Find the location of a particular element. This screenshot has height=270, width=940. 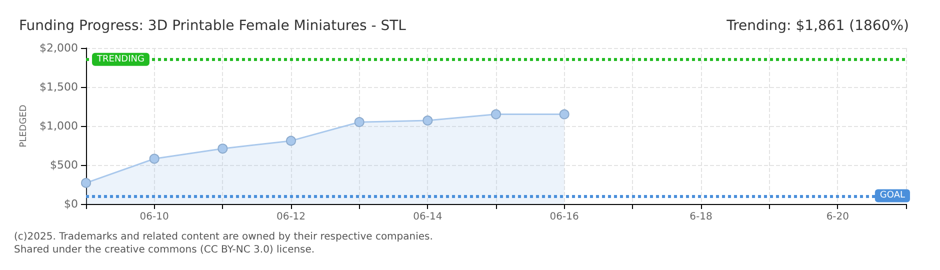

text: Shared under the creative commons (CC BY-NC 3.0) license. is located at coordinates (164, 250).